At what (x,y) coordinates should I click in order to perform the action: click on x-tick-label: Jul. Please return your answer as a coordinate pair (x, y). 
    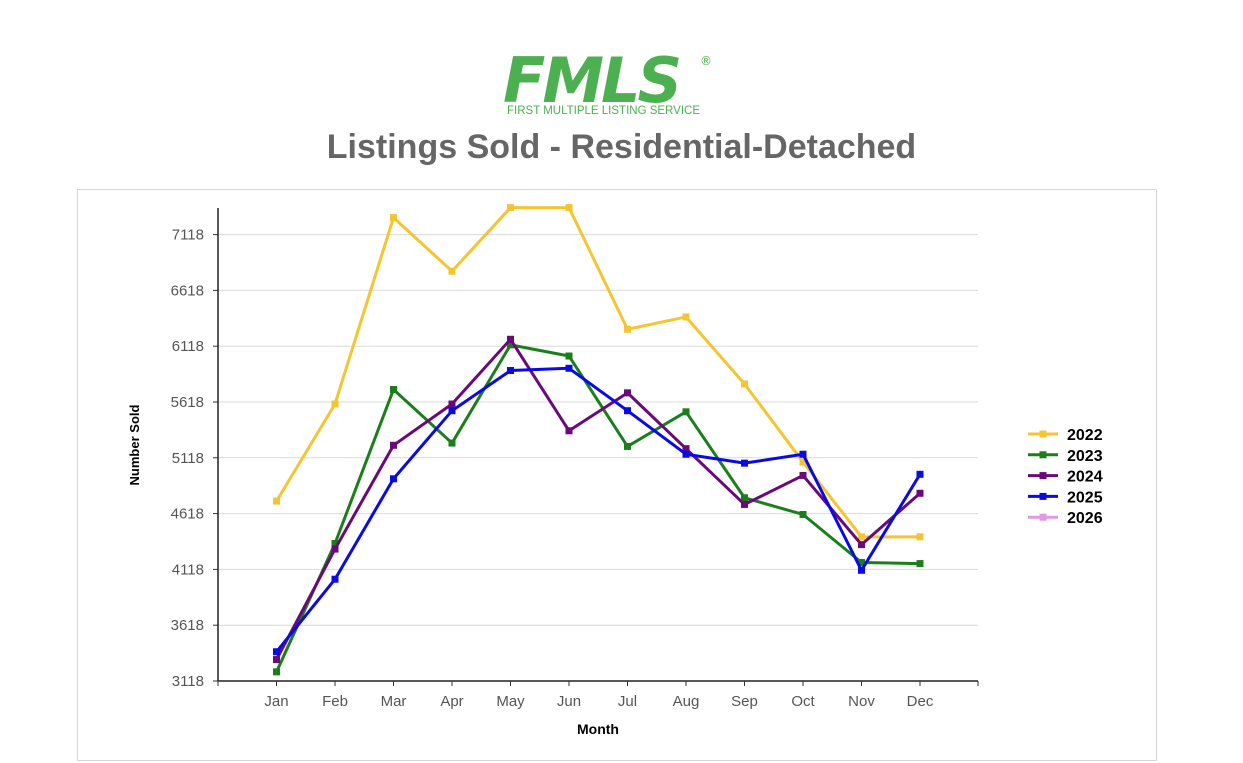
    Looking at the image, I should click on (627, 701).